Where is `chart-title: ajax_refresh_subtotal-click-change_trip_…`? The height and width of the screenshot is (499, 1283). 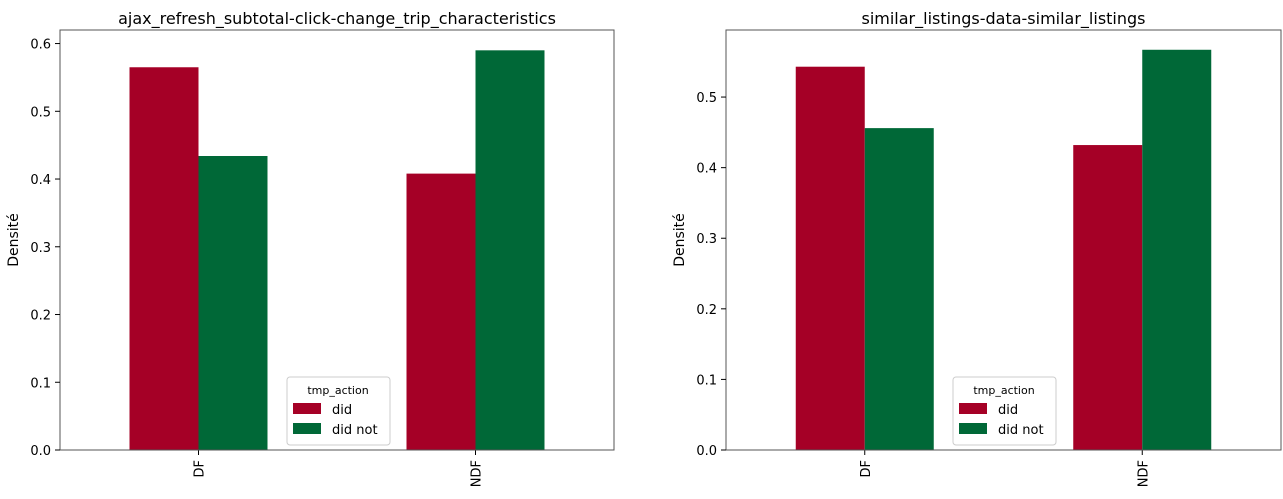 chart-title: ajax_refresh_subtotal-click-change_trip_… is located at coordinates (337, 19).